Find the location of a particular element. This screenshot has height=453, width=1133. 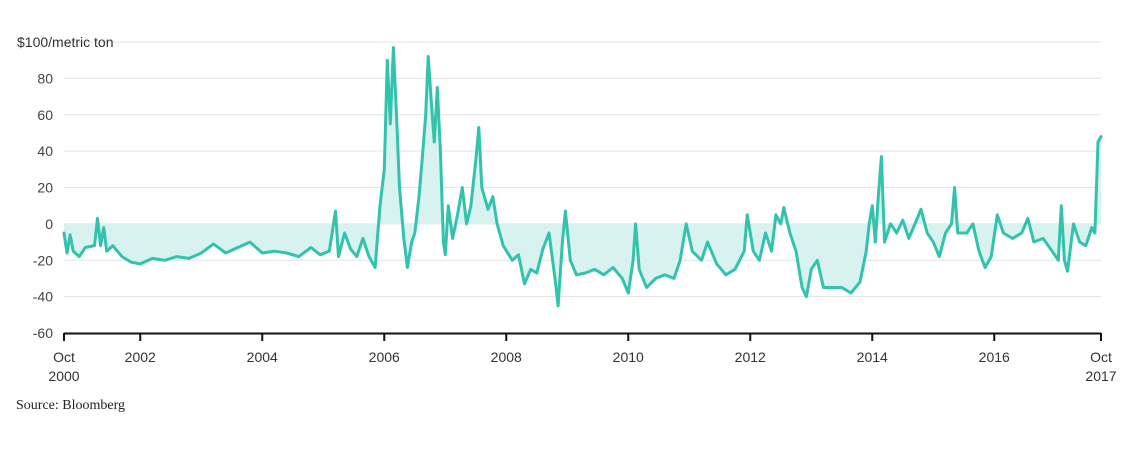

source-note: Source: Bloomberg is located at coordinates (71, 405).